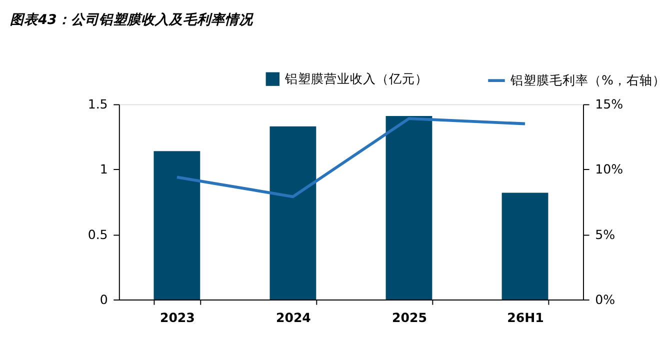 The image size is (671, 352). I want to click on x-tick-label: 26H1, so click(525, 318).